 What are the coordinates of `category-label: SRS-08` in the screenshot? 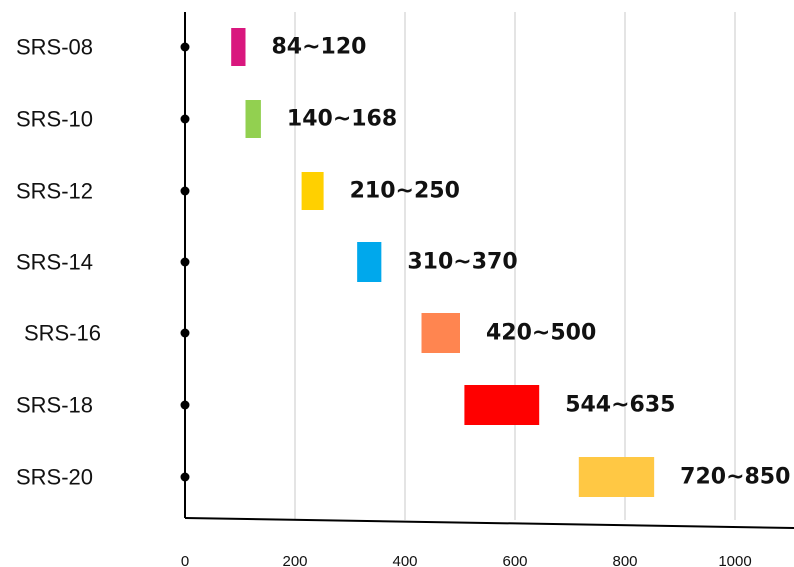 It's located at (54, 47).